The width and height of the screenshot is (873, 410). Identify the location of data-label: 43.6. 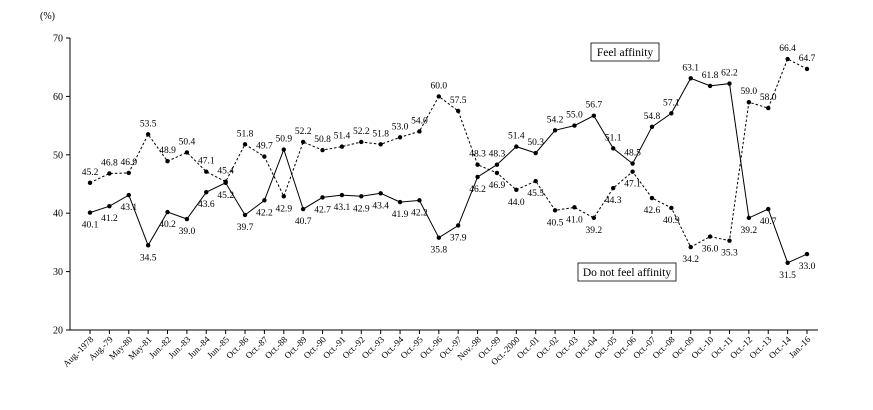
(206, 205).